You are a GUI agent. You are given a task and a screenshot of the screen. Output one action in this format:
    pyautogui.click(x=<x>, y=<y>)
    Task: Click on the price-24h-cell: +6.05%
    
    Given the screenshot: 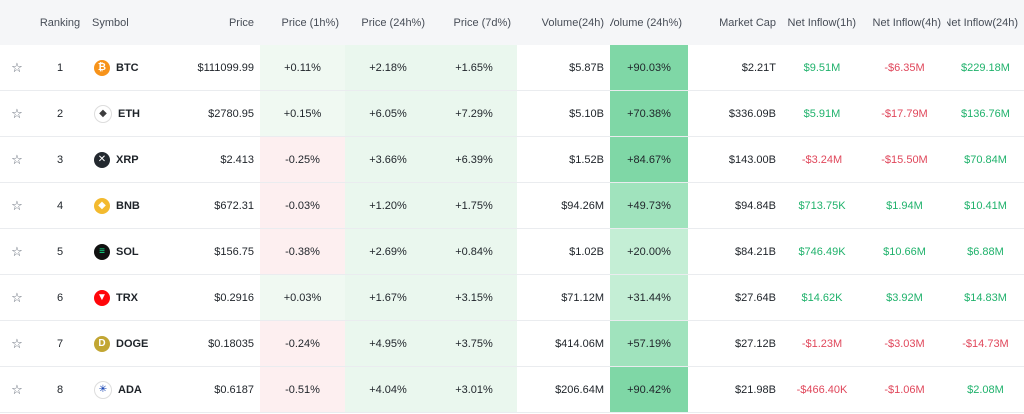 What is the action you would take?
    pyautogui.click(x=388, y=113)
    